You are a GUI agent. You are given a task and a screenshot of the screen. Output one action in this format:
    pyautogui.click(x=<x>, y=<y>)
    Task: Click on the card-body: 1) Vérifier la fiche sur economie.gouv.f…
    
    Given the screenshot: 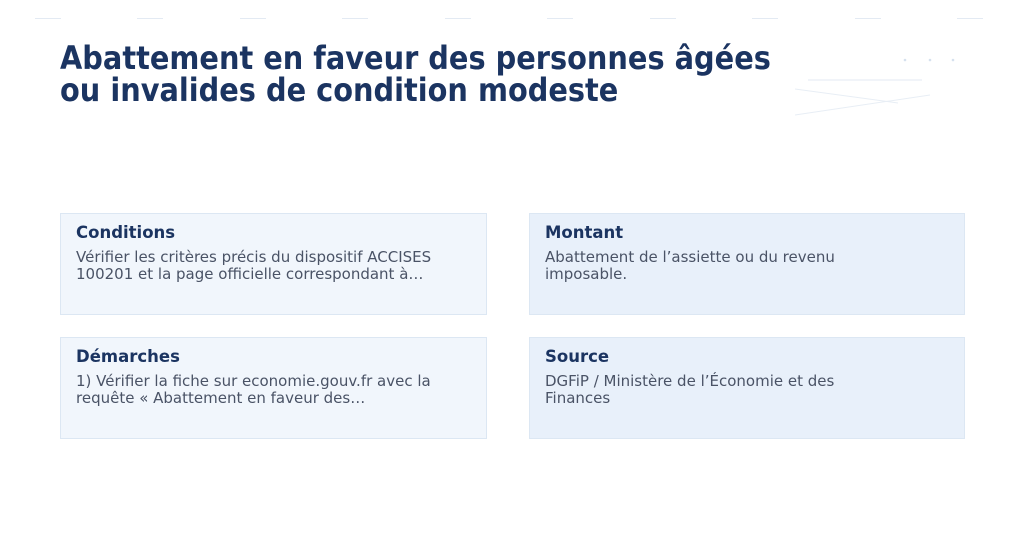 What is the action you would take?
    pyautogui.click(x=253, y=389)
    